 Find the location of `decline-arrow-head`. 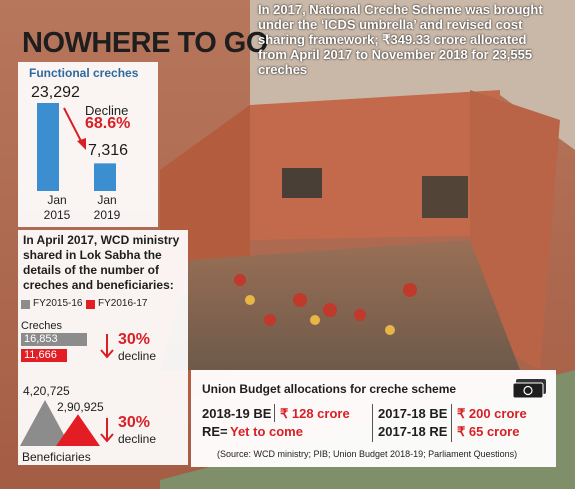

decline-arrow-head is located at coordinates (81, 144).